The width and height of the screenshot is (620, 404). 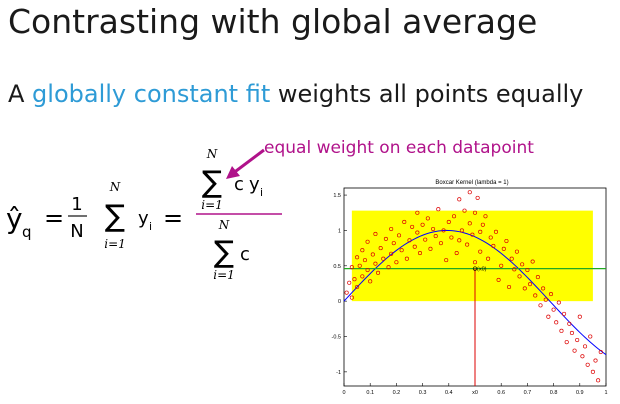 What do you see at coordinates (254, 184) in the screenshot?
I see `num-y-term: y` at bounding box center [254, 184].